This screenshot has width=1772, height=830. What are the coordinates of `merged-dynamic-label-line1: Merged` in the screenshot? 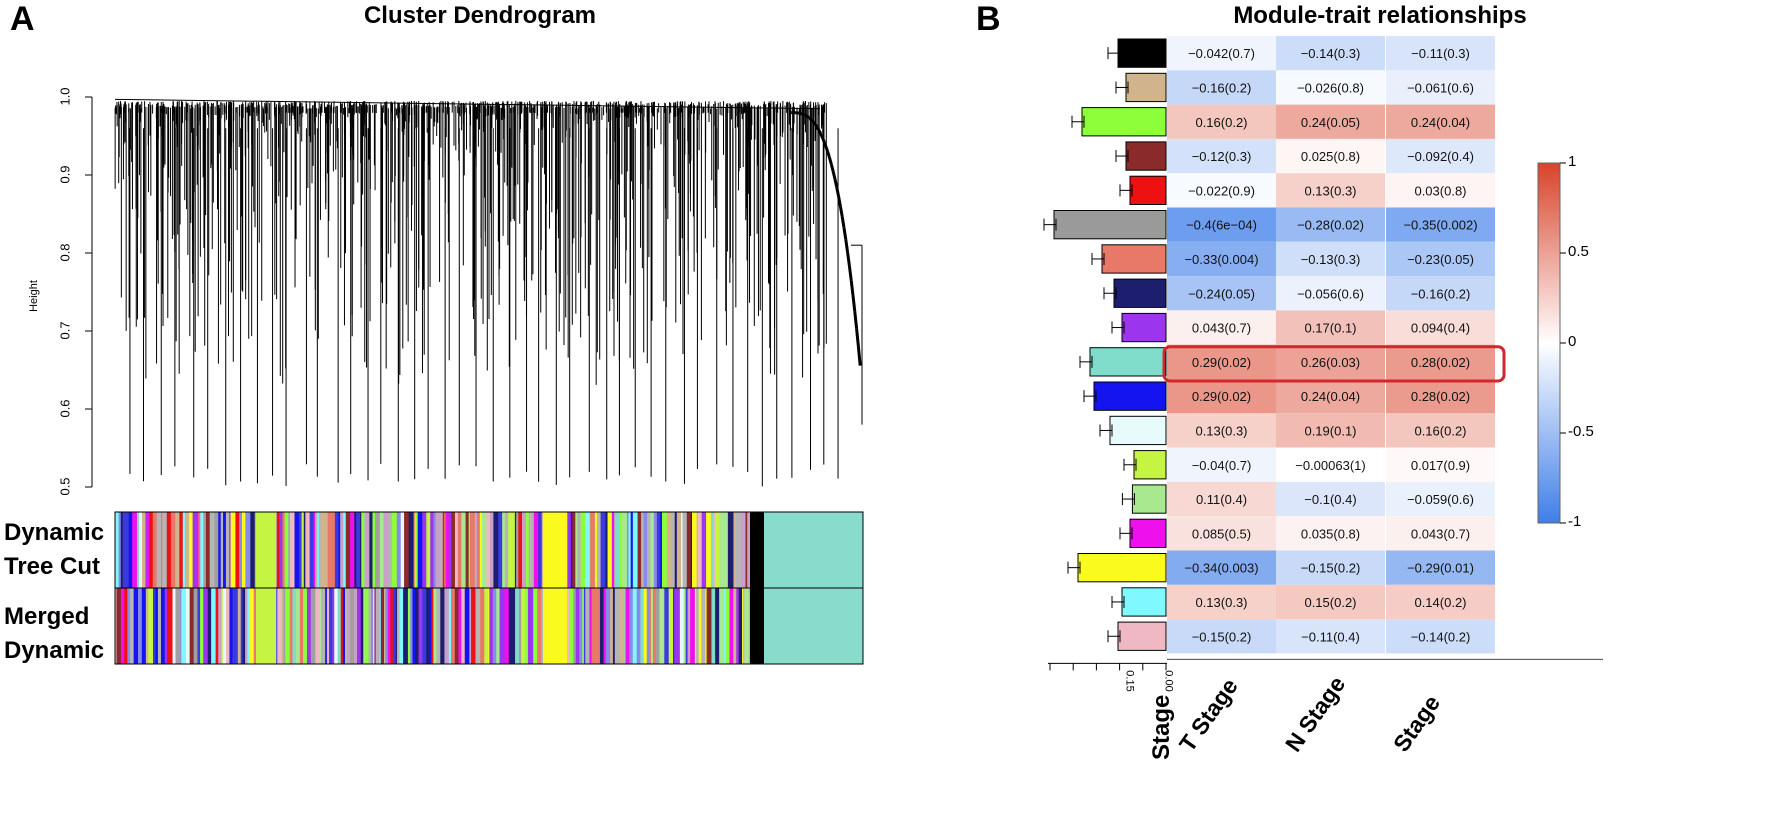 It's located at (47, 616).